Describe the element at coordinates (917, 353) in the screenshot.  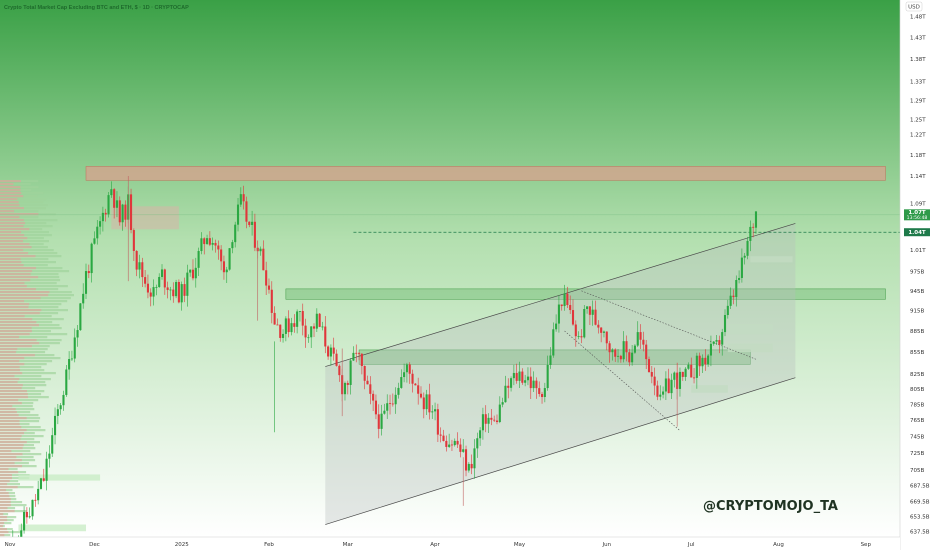
I see `y-tick-label: 855B` at that location.